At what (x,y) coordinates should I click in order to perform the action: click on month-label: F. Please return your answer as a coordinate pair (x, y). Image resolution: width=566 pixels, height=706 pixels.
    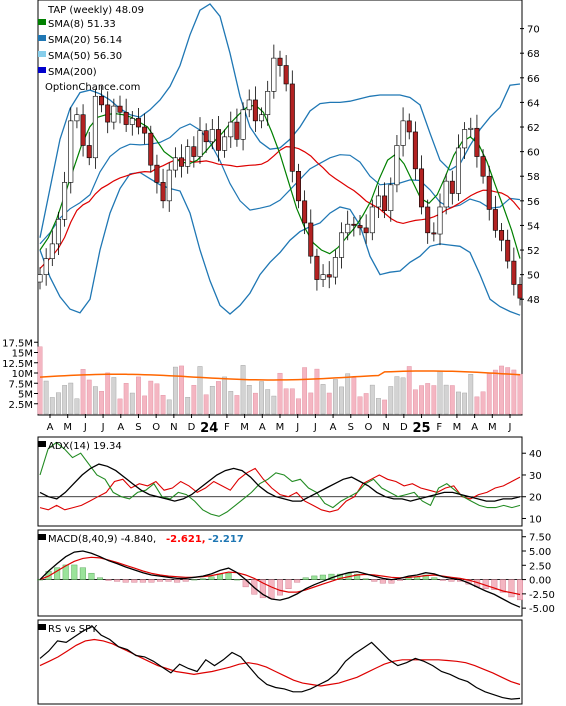
    Looking at the image, I should click on (439, 427).